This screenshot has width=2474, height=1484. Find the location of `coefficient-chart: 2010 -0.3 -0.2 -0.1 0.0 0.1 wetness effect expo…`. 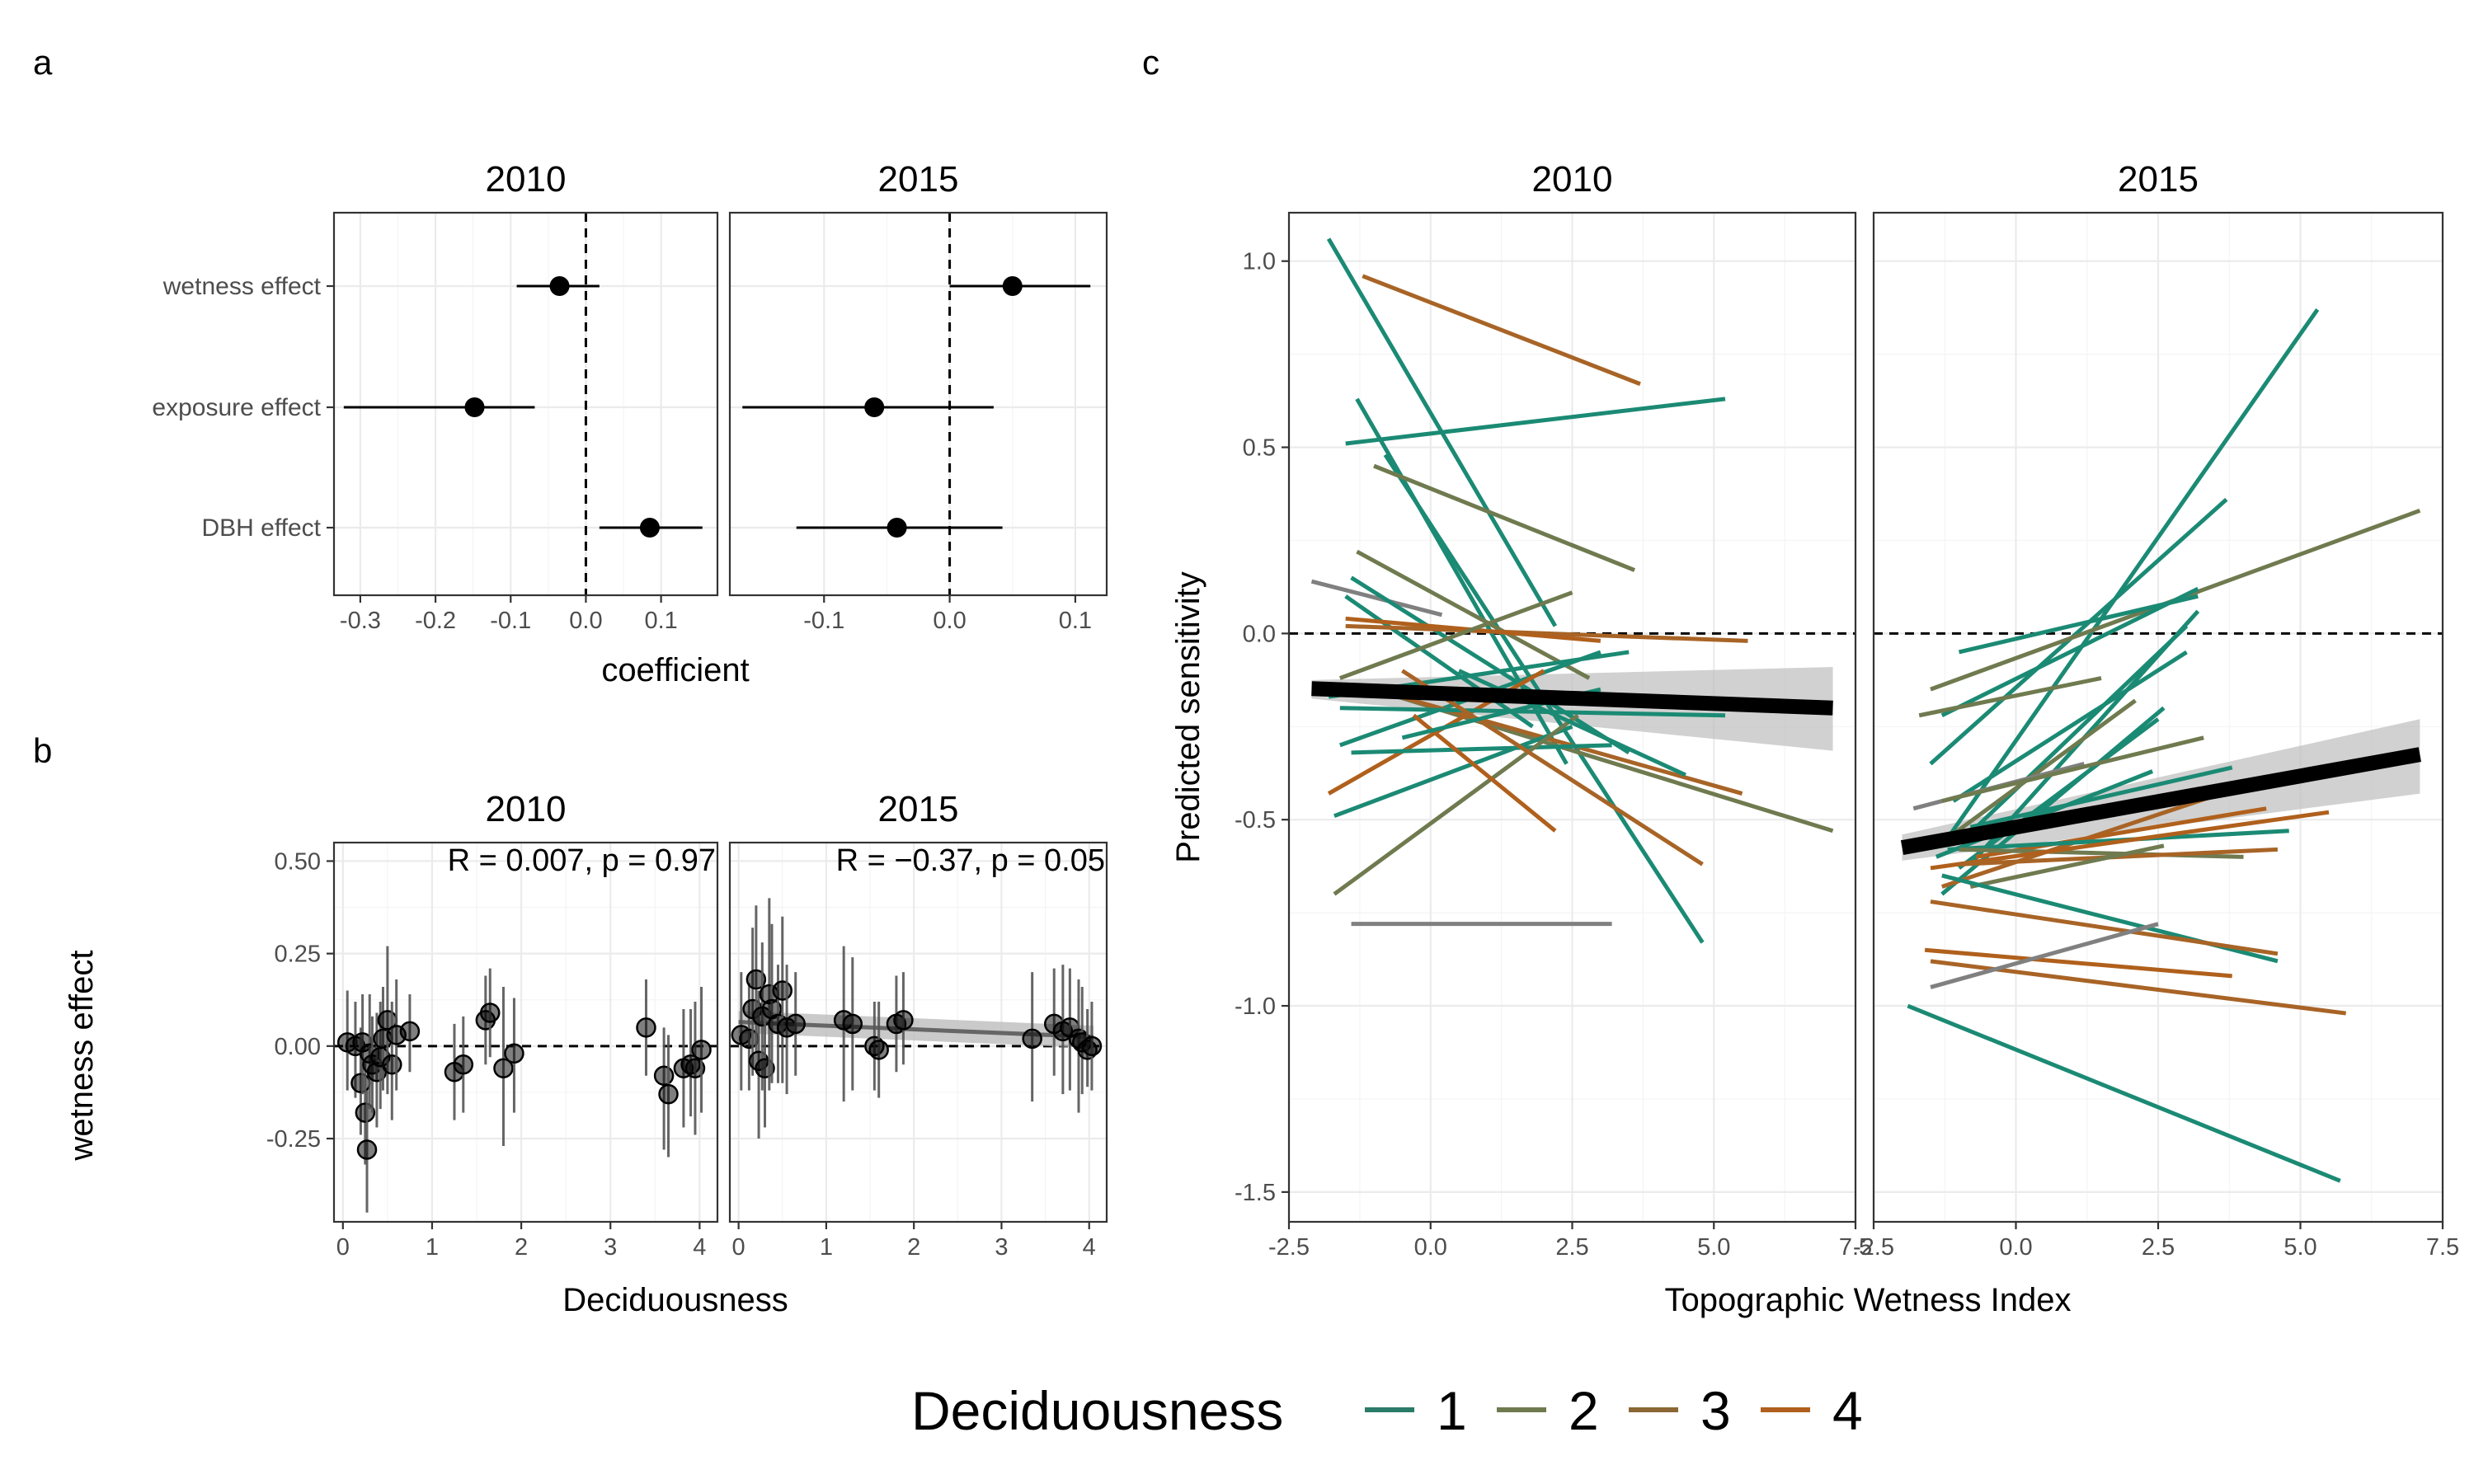

coefficient-chart: 2010 -0.3 -0.2 -0.1 0.0 0.1 wetness effect expo… is located at coordinates (630, 396).